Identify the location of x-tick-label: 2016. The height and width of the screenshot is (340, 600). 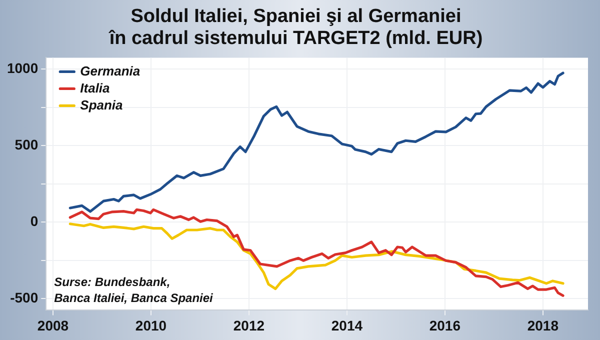
(445, 325).